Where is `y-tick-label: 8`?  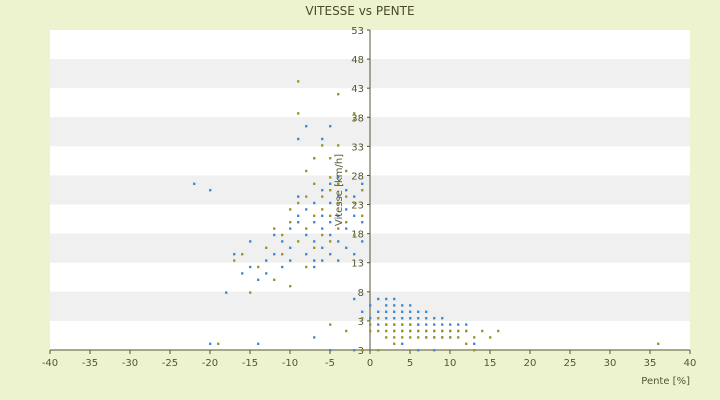 y-tick-label: 8 is located at coordinates (361, 293).